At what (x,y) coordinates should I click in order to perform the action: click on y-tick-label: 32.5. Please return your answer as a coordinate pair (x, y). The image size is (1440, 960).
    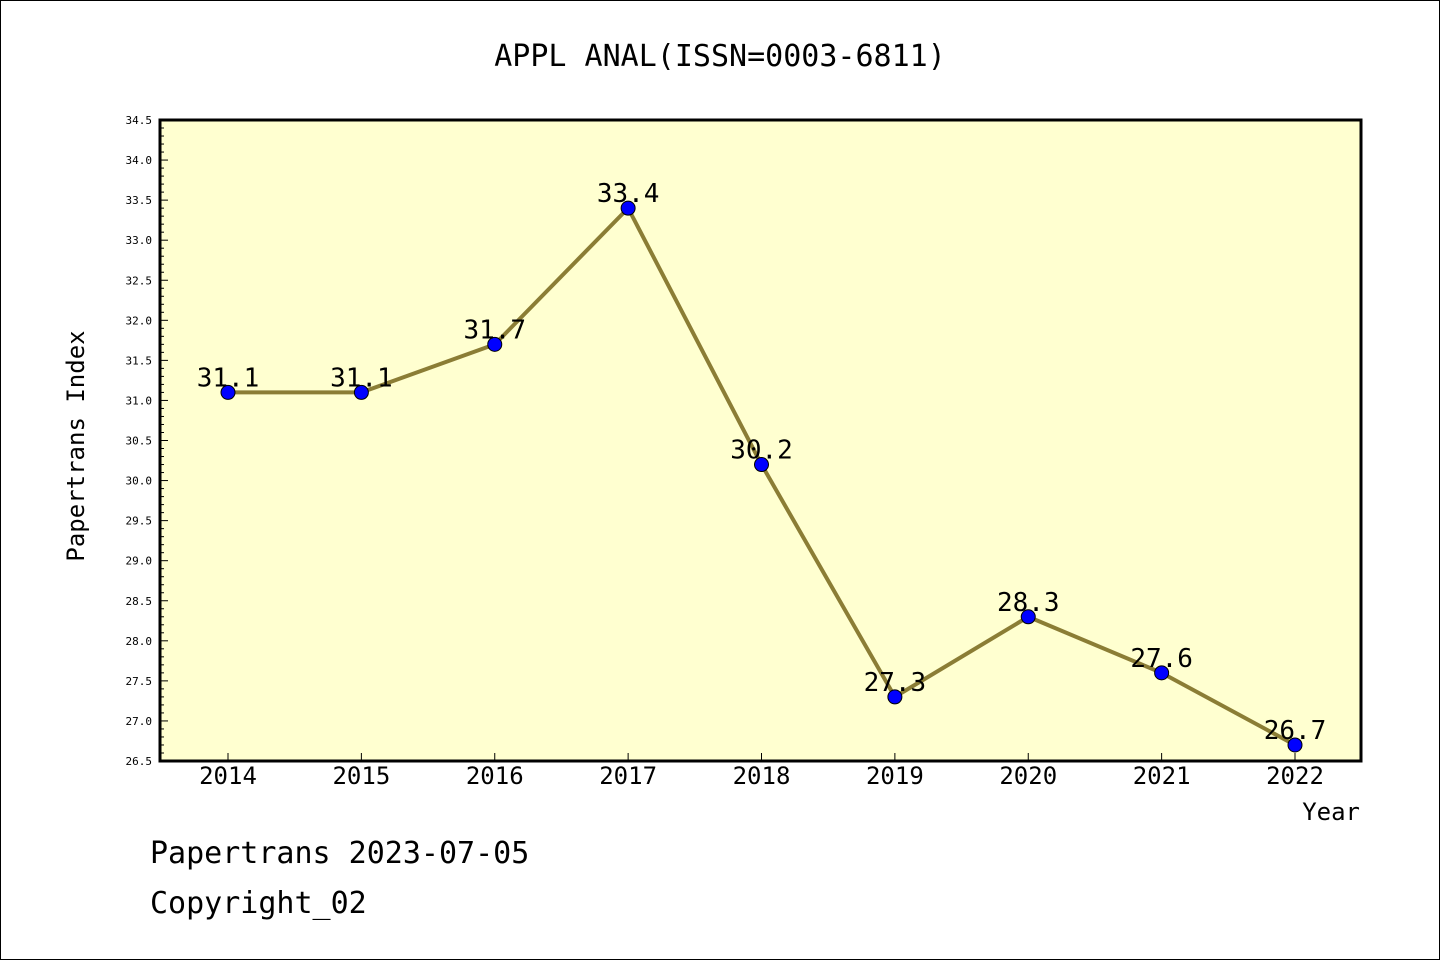
    Looking at the image, I should click on (139, 280).